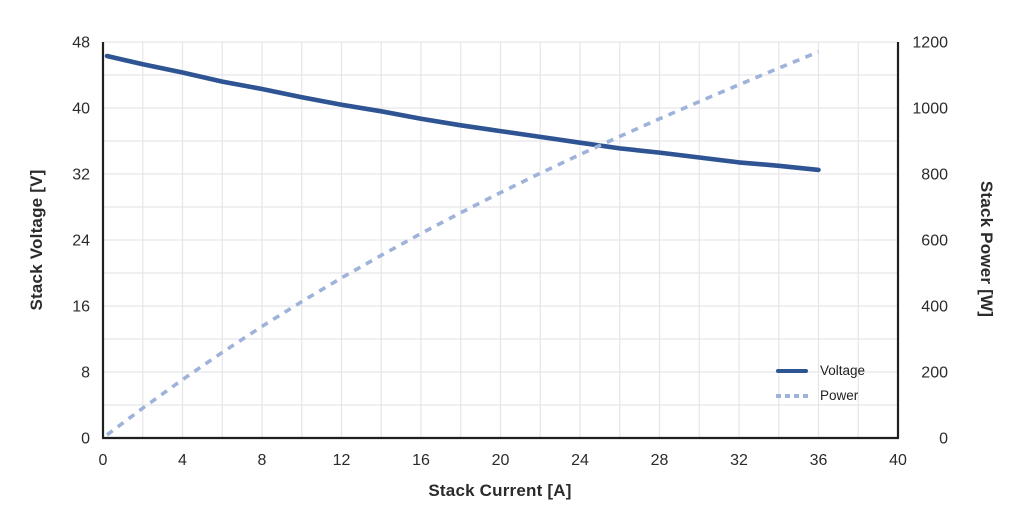  I want to click on y-axis-title-right: Stack Power [W], so click(986, 249).